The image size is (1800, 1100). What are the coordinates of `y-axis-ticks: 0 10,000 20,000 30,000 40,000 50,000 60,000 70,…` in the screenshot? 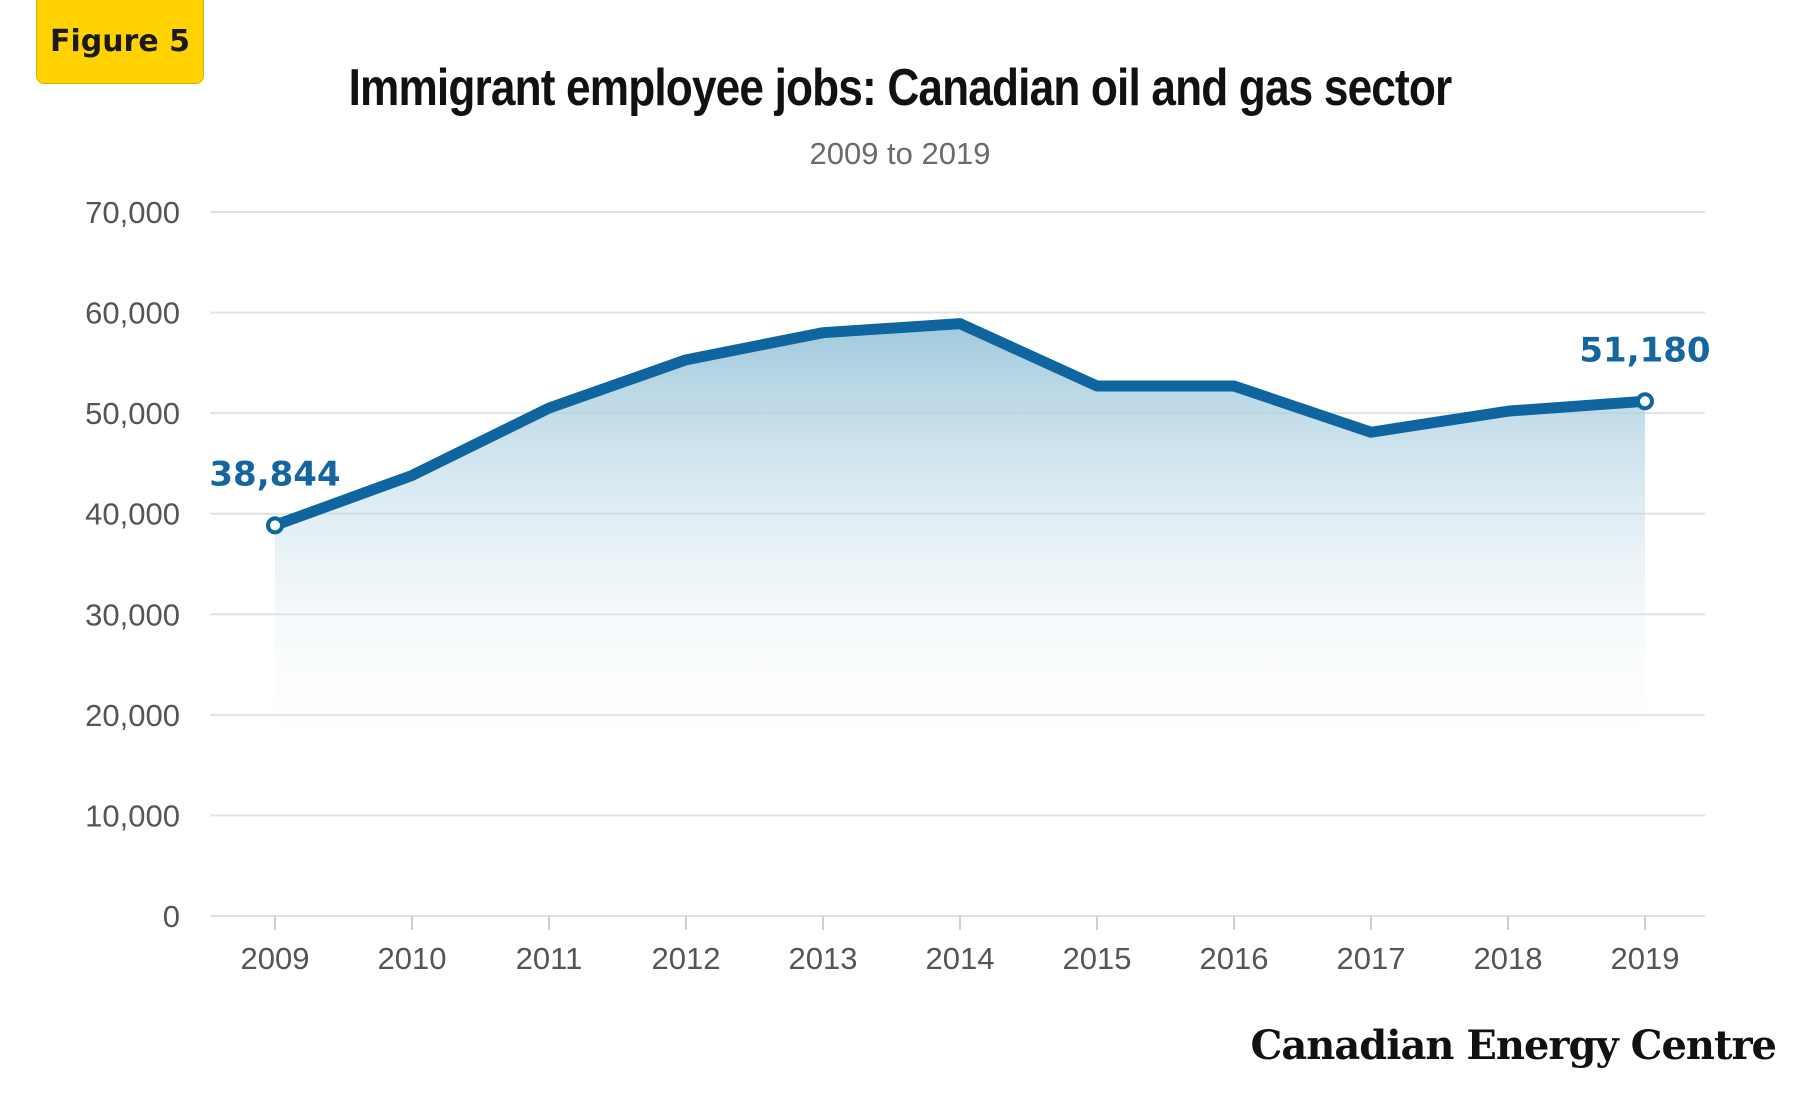 It's located at (132, 564).